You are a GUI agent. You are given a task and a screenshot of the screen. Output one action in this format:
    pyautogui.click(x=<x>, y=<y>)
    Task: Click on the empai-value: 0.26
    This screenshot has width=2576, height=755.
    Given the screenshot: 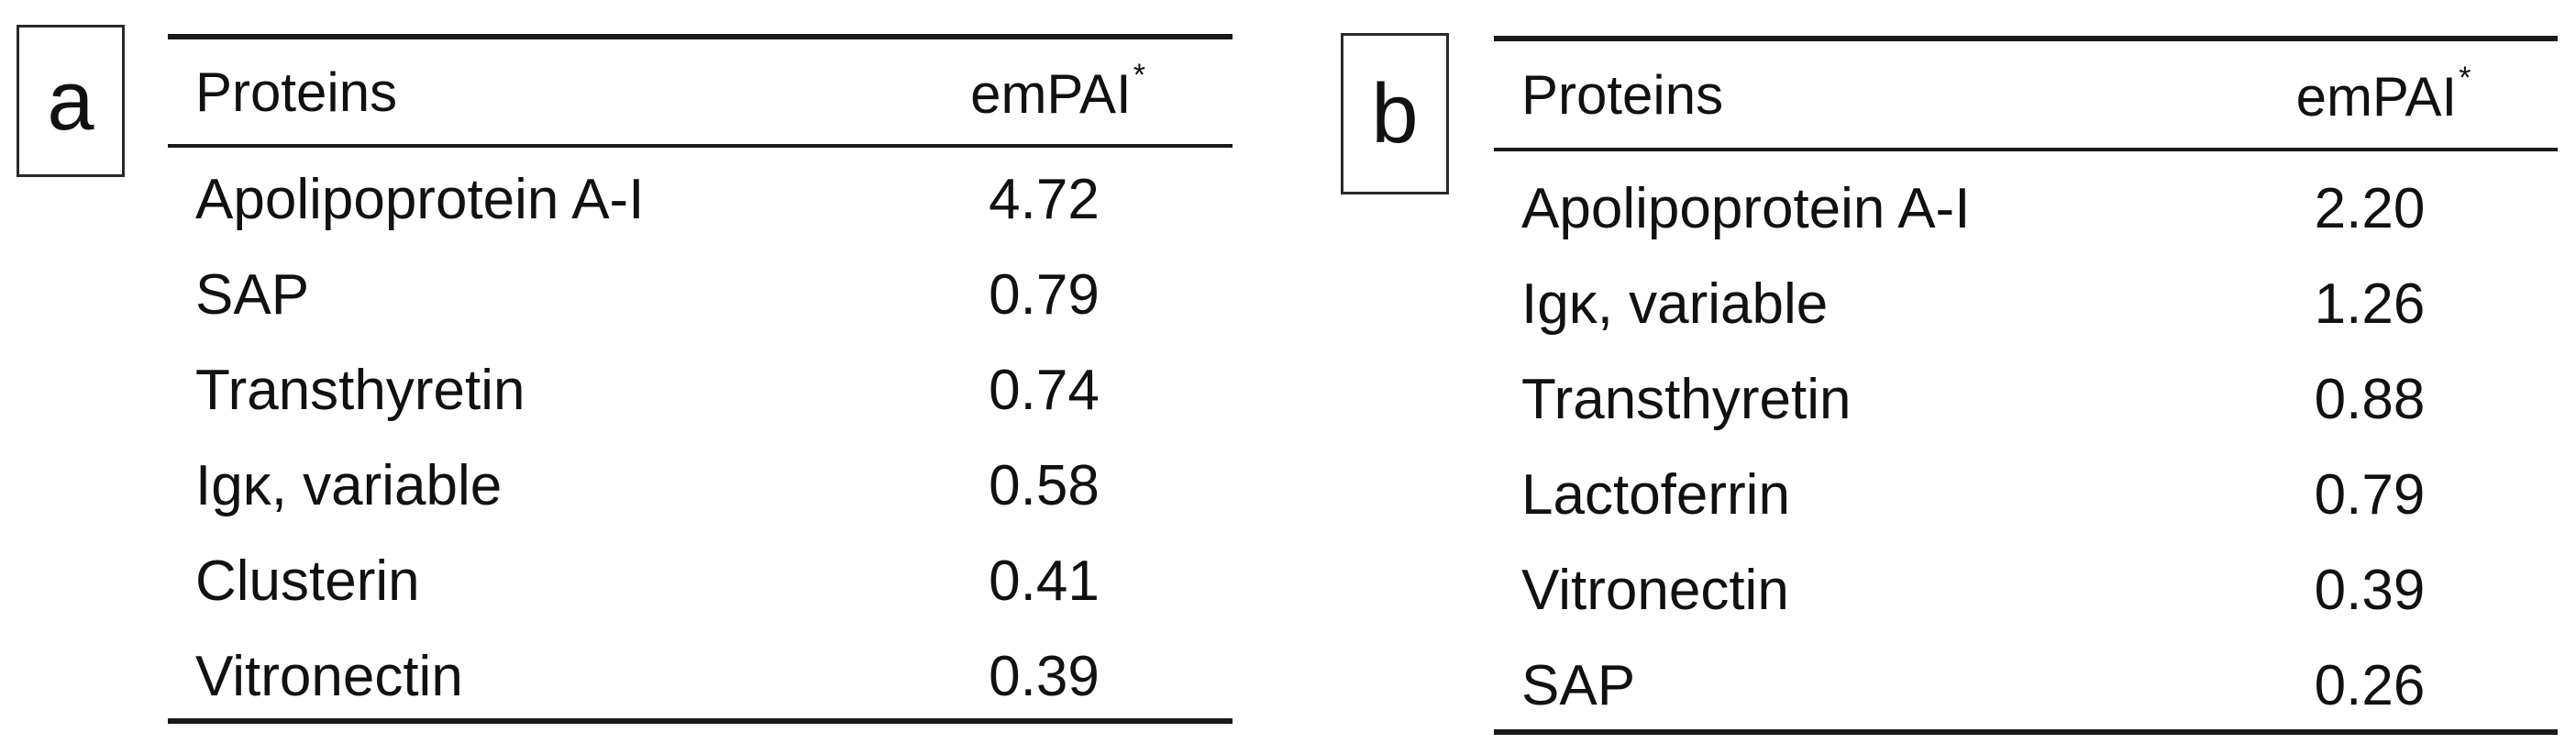 What is the action you would take?
    pyautogui.click(x=2370, y=685)
    